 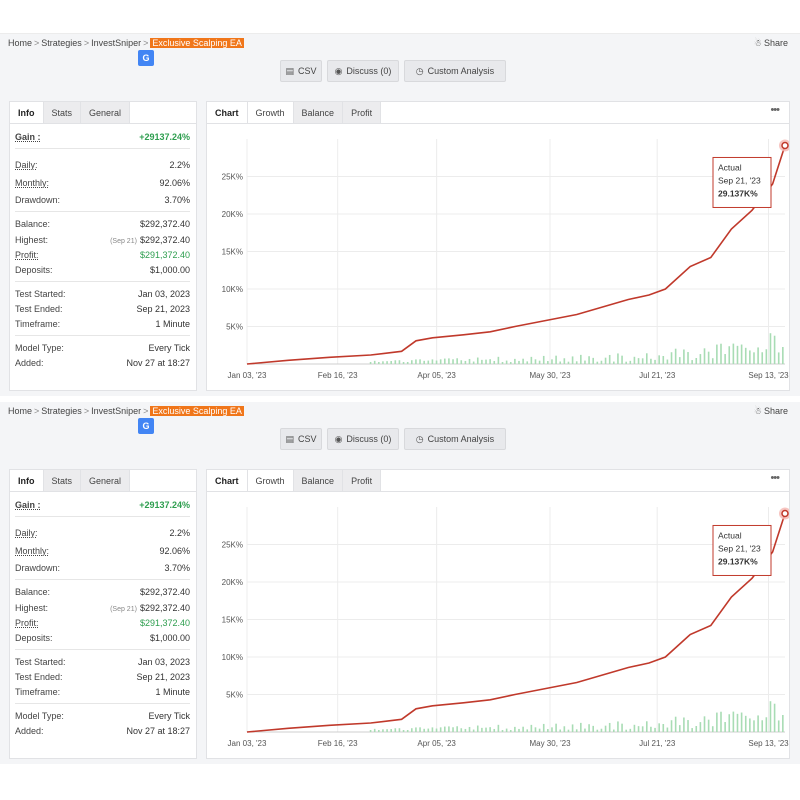 I want to click on discuss-button-label: Discuss (0), so click(x=369, y=439).